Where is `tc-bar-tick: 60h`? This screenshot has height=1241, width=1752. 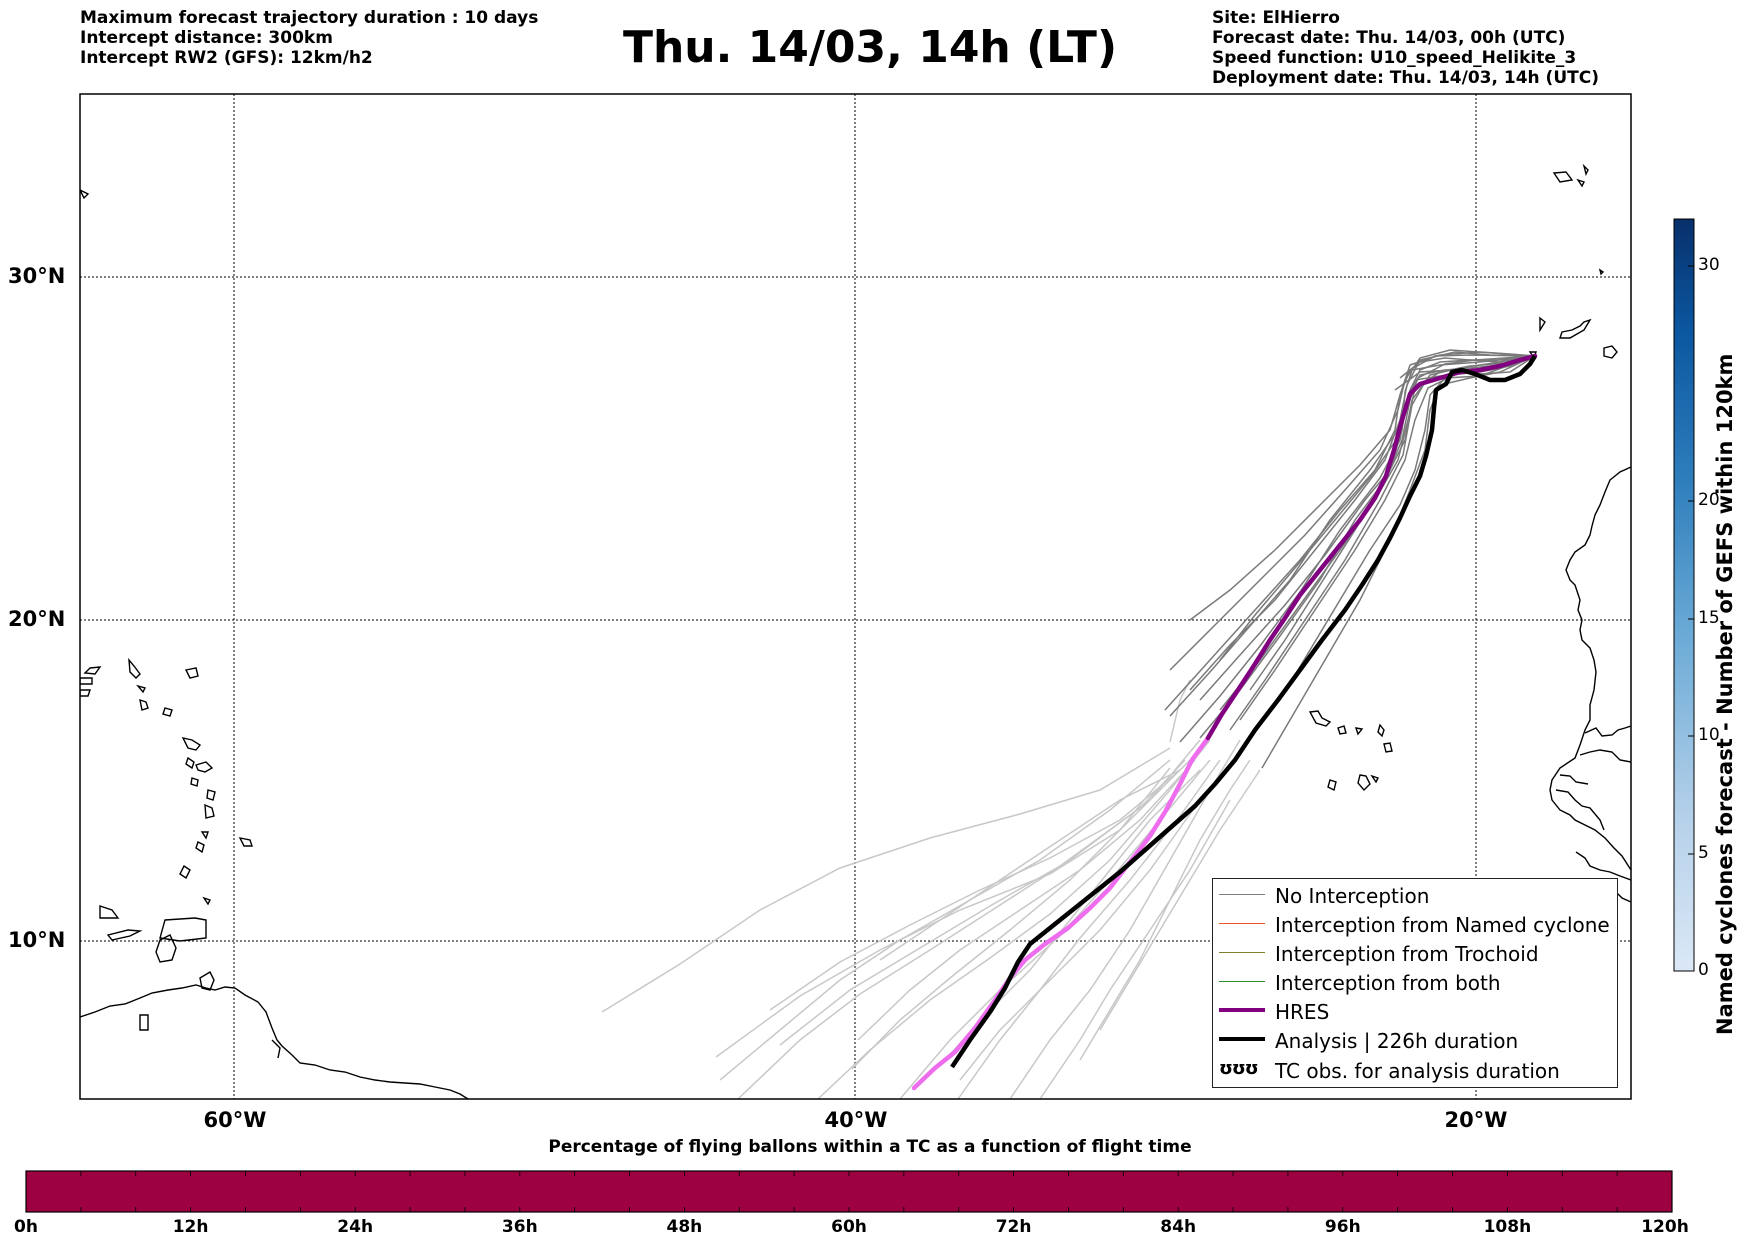
tc-bar-tick: 60h is located at coordinates (849, 1227).